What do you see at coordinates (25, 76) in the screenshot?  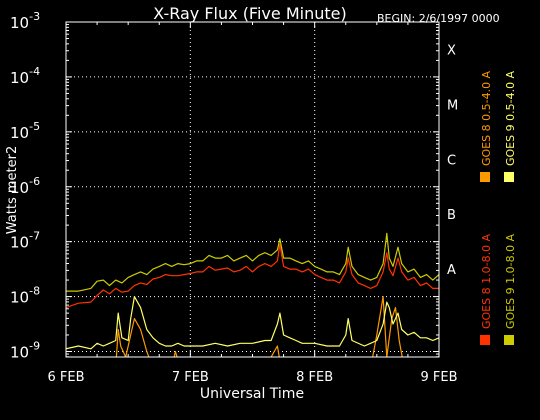 I see `y-tick-label: 10⁻⁴` at bounding box center [25, 76].